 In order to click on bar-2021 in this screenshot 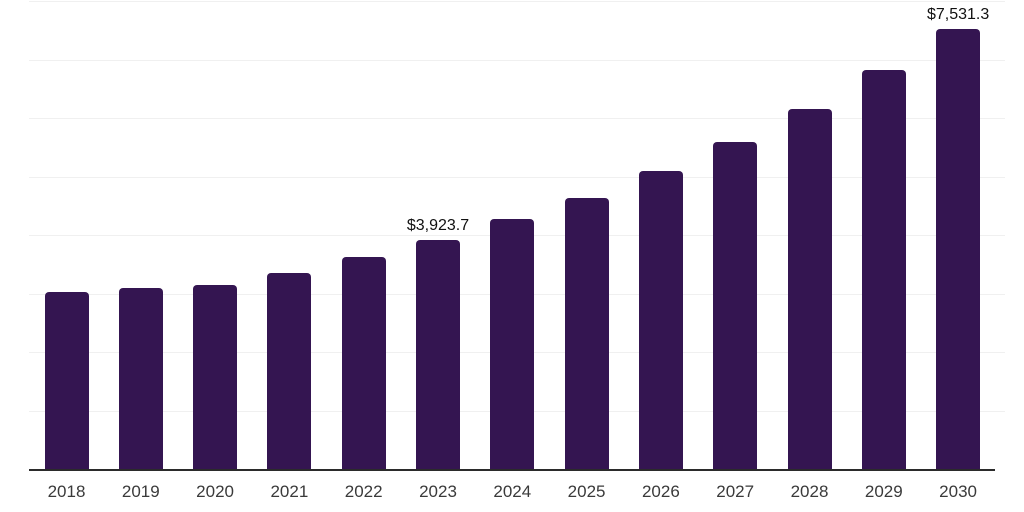, I will do `click(289, 371)`.